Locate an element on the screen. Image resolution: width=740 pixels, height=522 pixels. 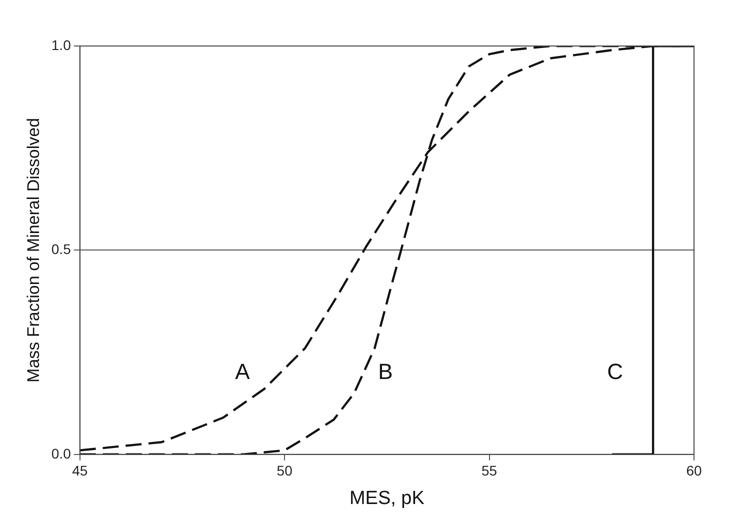
y-tick-label: 0.0 is located at coordinates (61, 453).